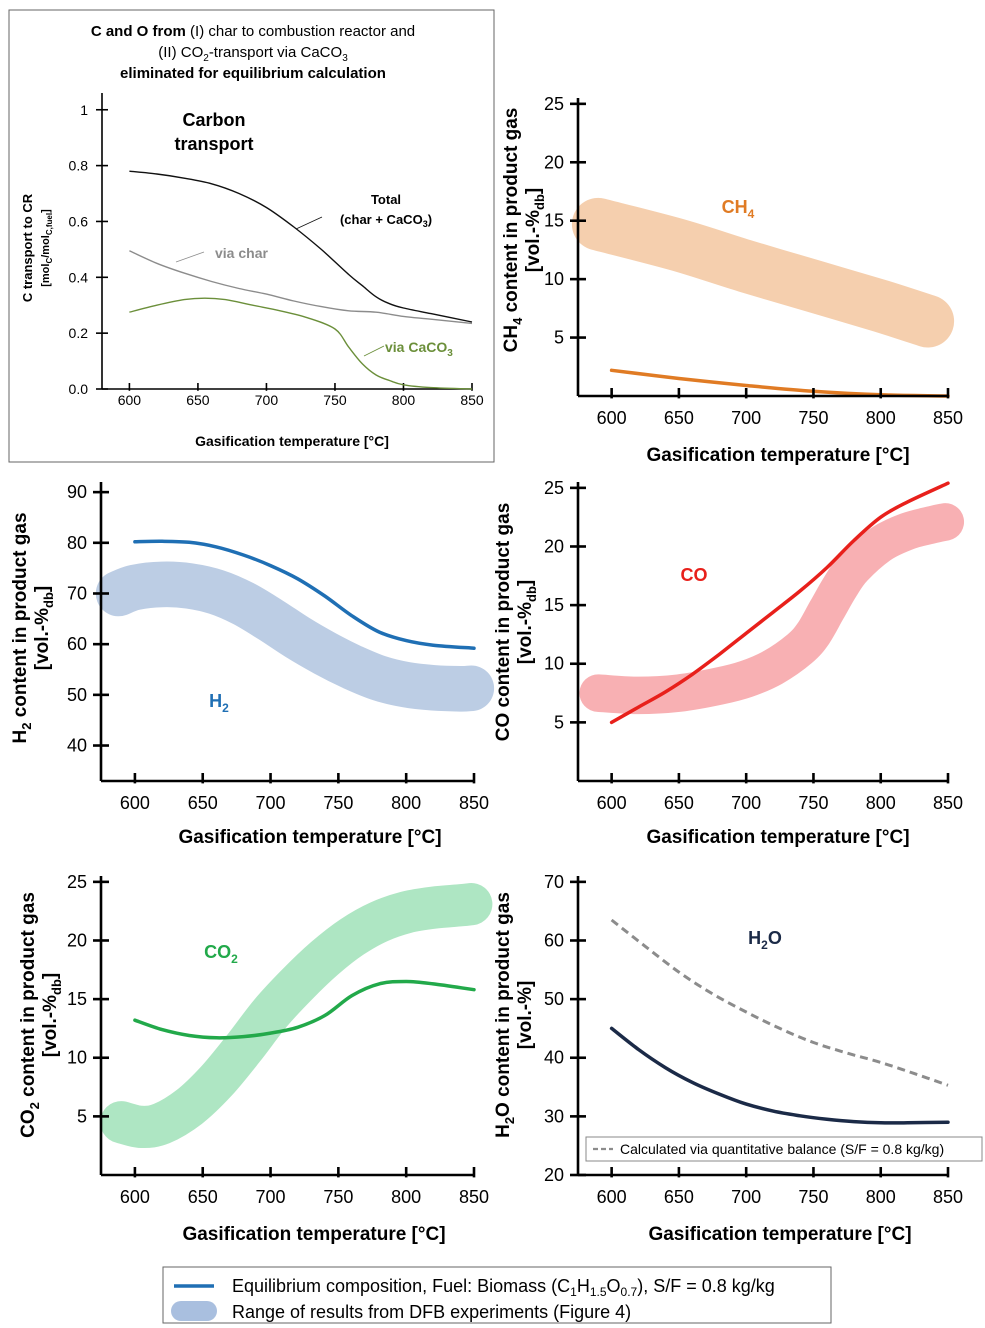  What do you see at coordinates (77, 492) in the screenshot?
I see `y-tick-label: 90` at bounding box center [77, 492].